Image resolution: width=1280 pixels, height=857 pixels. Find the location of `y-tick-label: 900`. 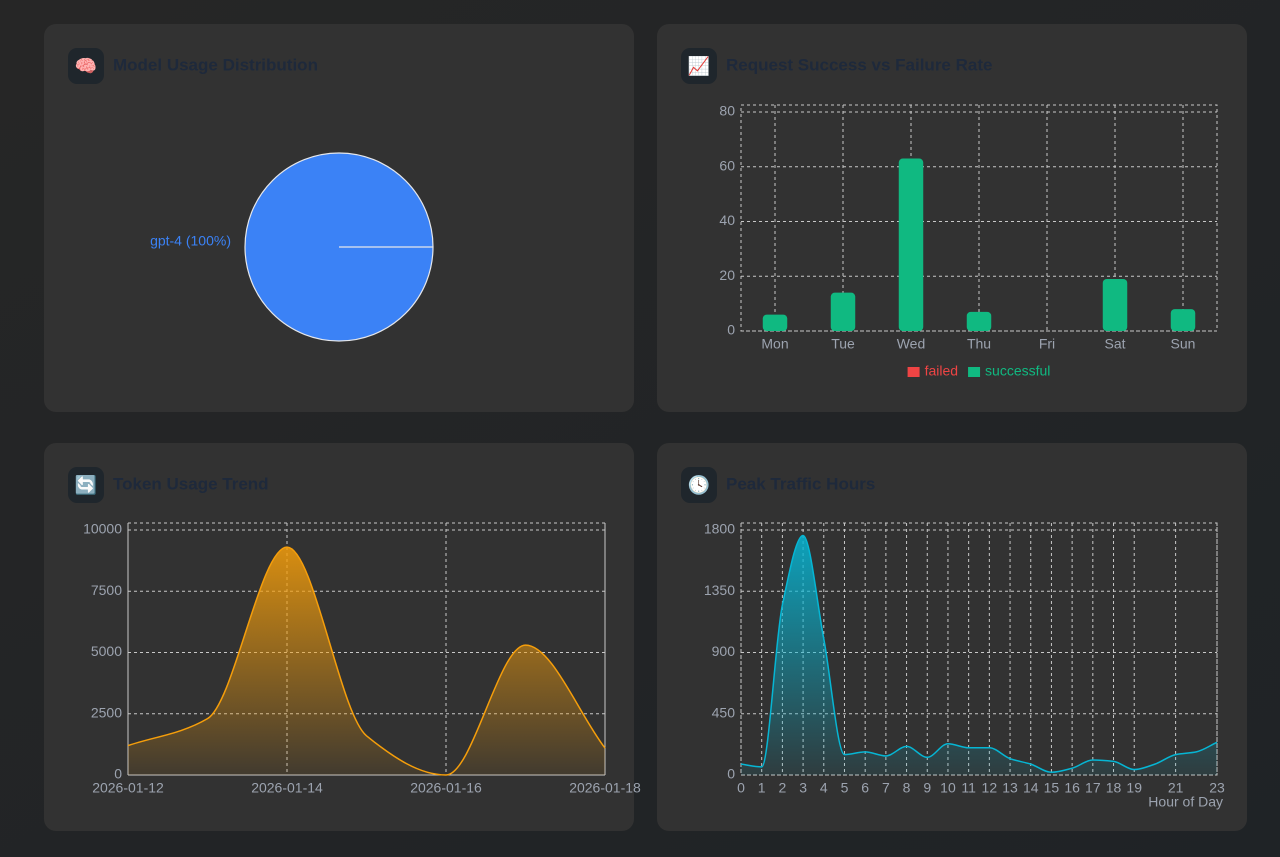

y-tick-label: 900 is located at coordinates (724, 651).